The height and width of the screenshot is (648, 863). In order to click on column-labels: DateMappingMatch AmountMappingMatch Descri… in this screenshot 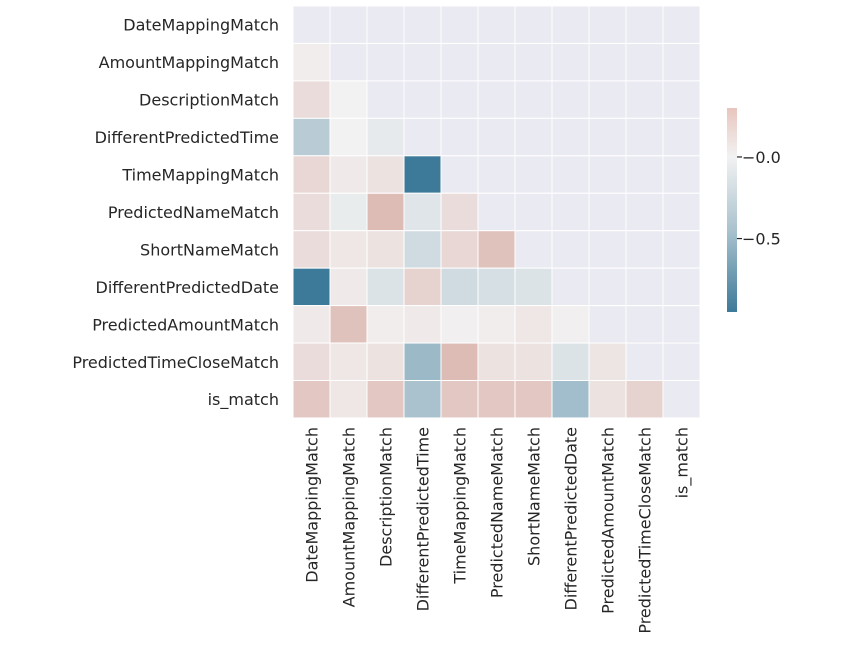, I will do `click(498, 530)`.